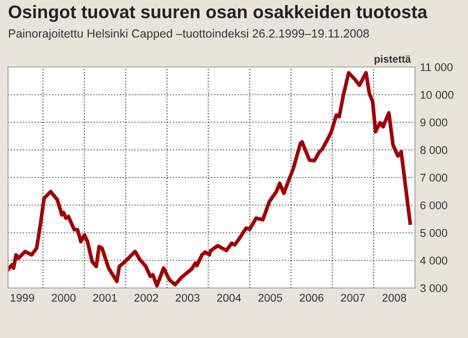 This screenshot has height=338, width=468. What do you see at coordinates (188, 34) in the screenshot?
I see `chart-subtitle: Painorajoitettu Helsinki Capped –tuottoindeksi 26.2.1999–19.11.2008` at bounding box center [188, 34].